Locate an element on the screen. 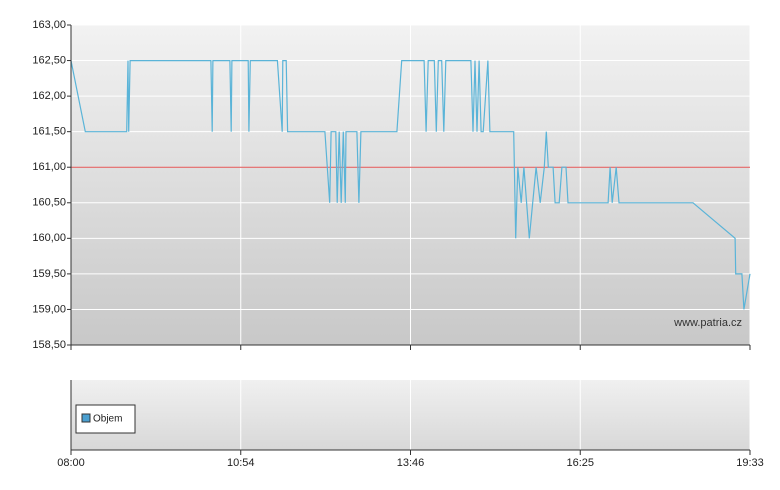 Image resolution: width=780 pixels, height=490 pixels. watermark: www.patria.cz is located at coordinates (707, 323).